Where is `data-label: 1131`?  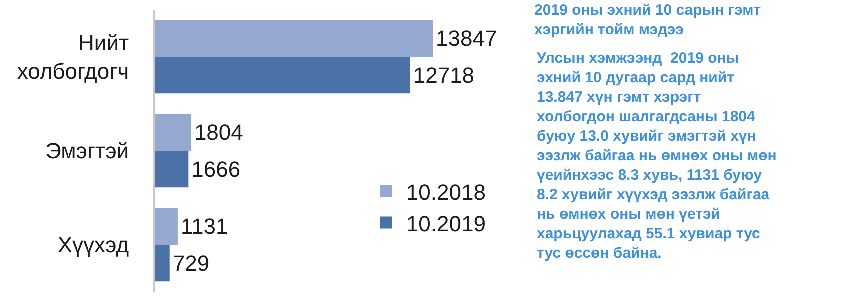
data-label: 1131 is located at coordinates (204, 227).